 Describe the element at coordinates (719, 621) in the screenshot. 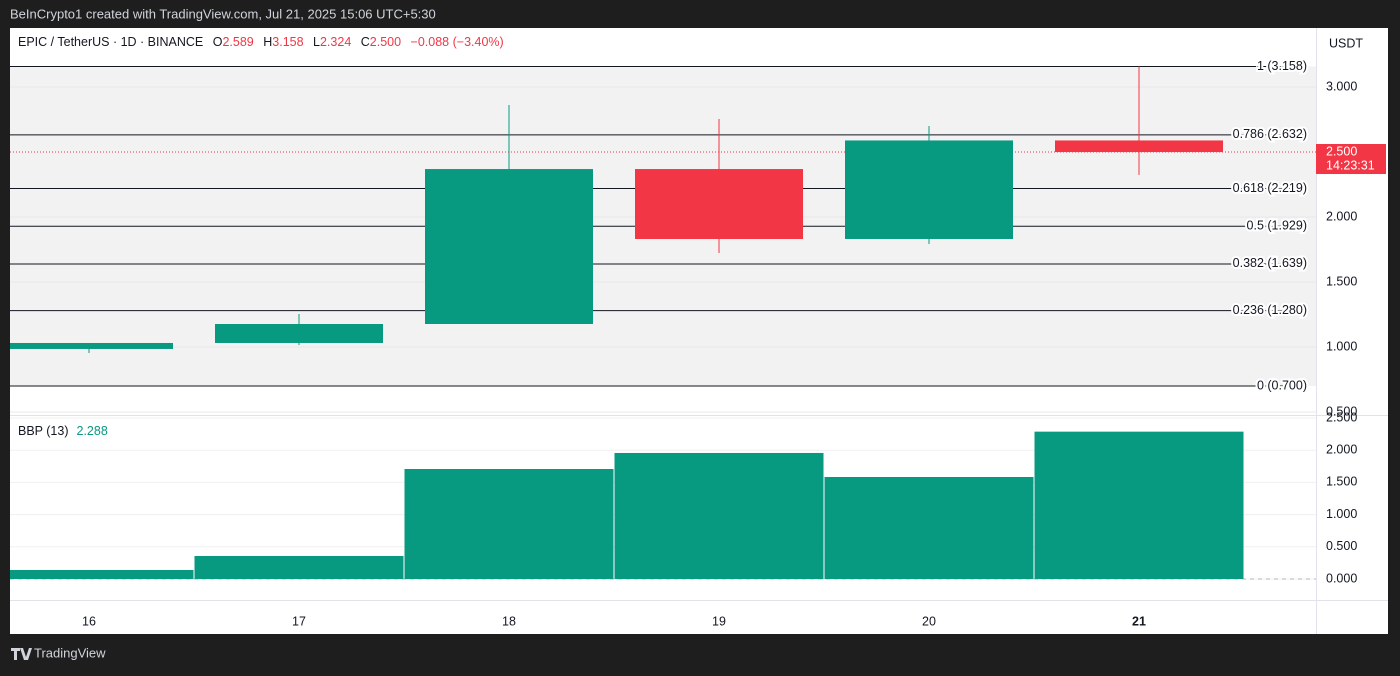

I see `x-tick-label: 19` at that location.